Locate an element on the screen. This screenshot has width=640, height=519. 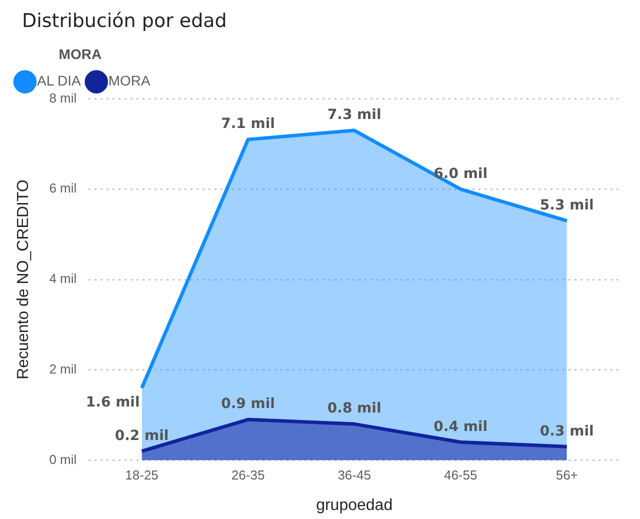
data-label: 7.1 mil is located at coordinates (248, 124).